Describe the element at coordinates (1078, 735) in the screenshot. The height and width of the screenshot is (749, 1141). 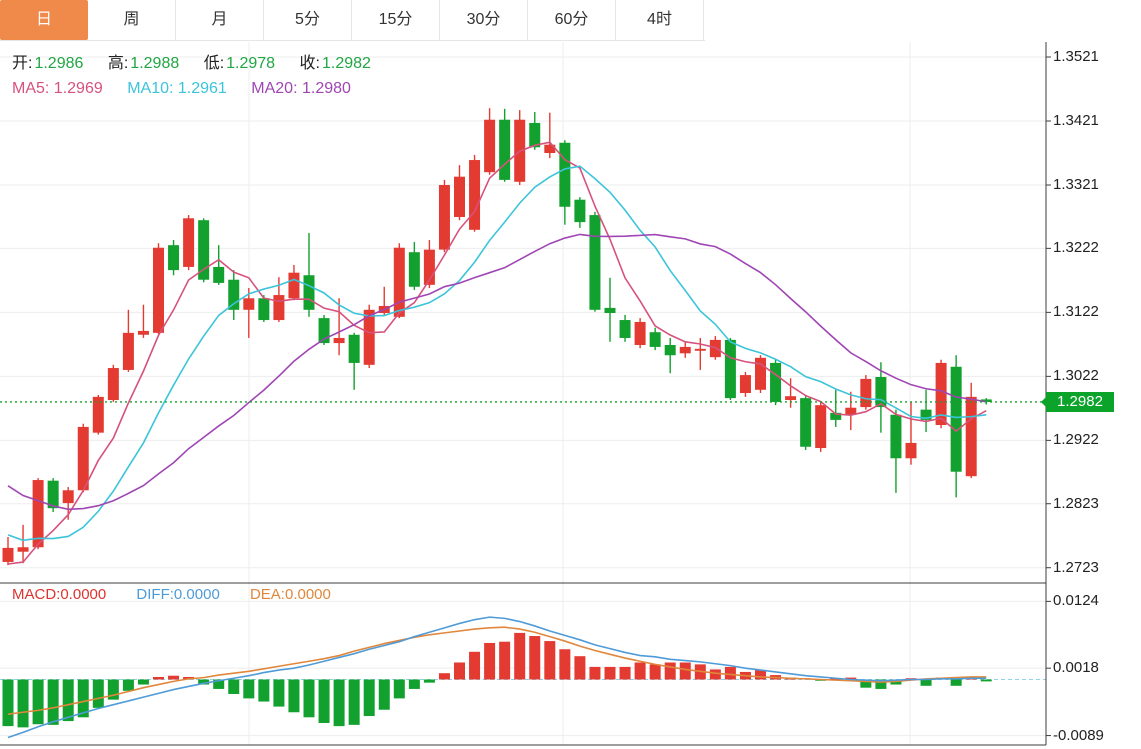
I see `macd-tick-label: -0.0089` at that location.